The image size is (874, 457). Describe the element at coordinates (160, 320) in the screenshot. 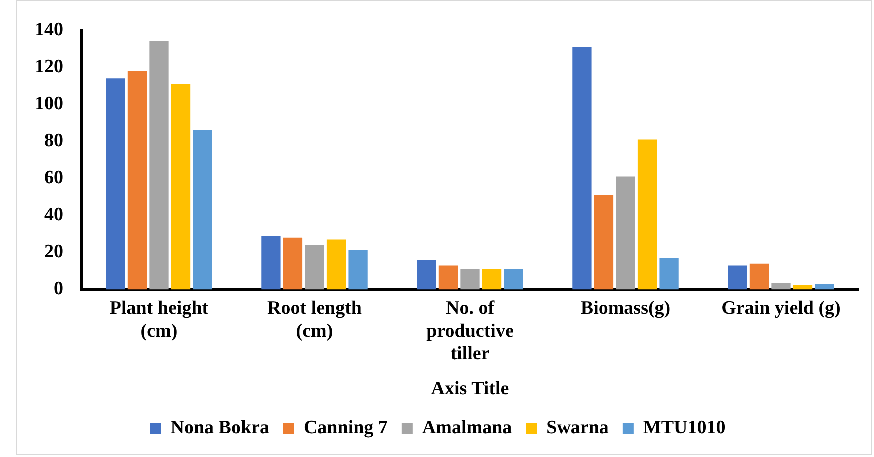

I see `x-tick-label: Plant height (cm)` at that location.